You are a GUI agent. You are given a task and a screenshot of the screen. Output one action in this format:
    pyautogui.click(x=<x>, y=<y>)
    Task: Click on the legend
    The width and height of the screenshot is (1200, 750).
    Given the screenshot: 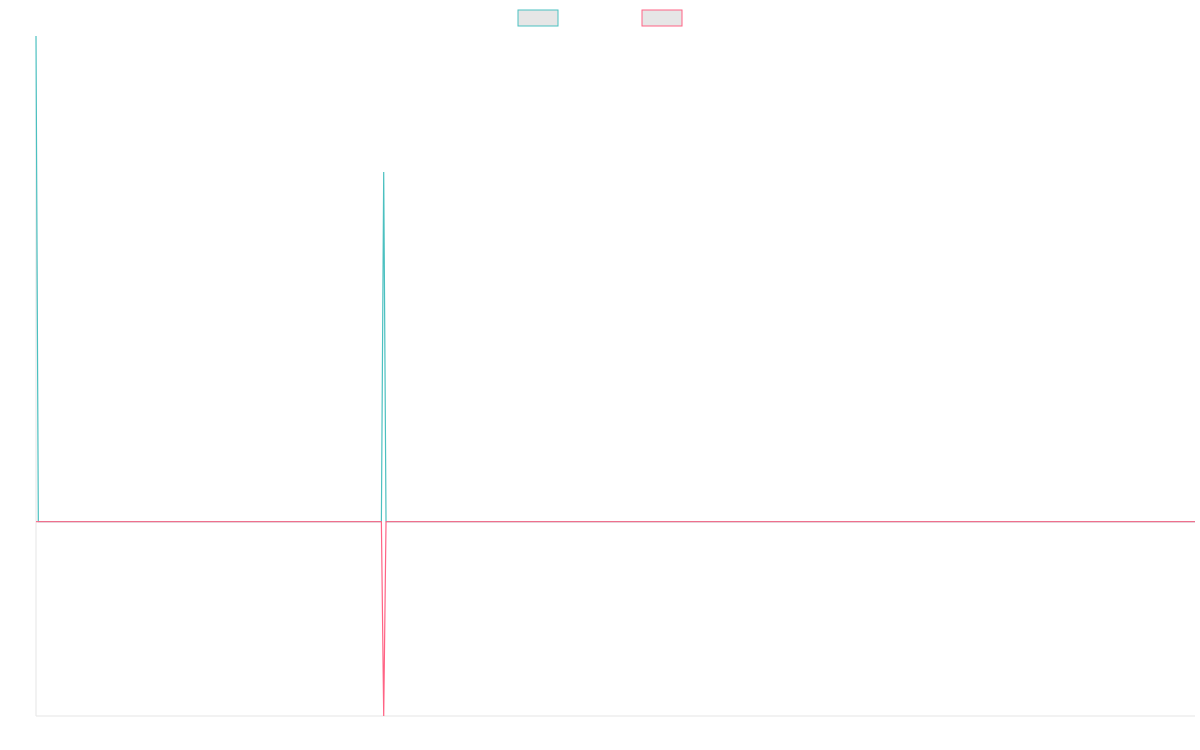 What is the action you would take?
    pyautogui.click(x=600, y=18)
    